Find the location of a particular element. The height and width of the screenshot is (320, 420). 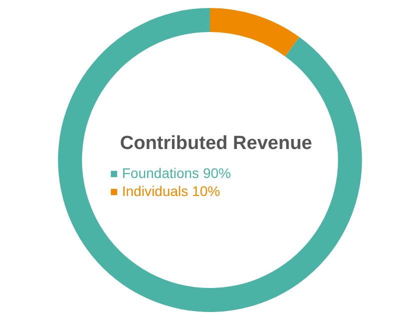

legend-label: Individuals 10% is located at coordinates (171, 191).